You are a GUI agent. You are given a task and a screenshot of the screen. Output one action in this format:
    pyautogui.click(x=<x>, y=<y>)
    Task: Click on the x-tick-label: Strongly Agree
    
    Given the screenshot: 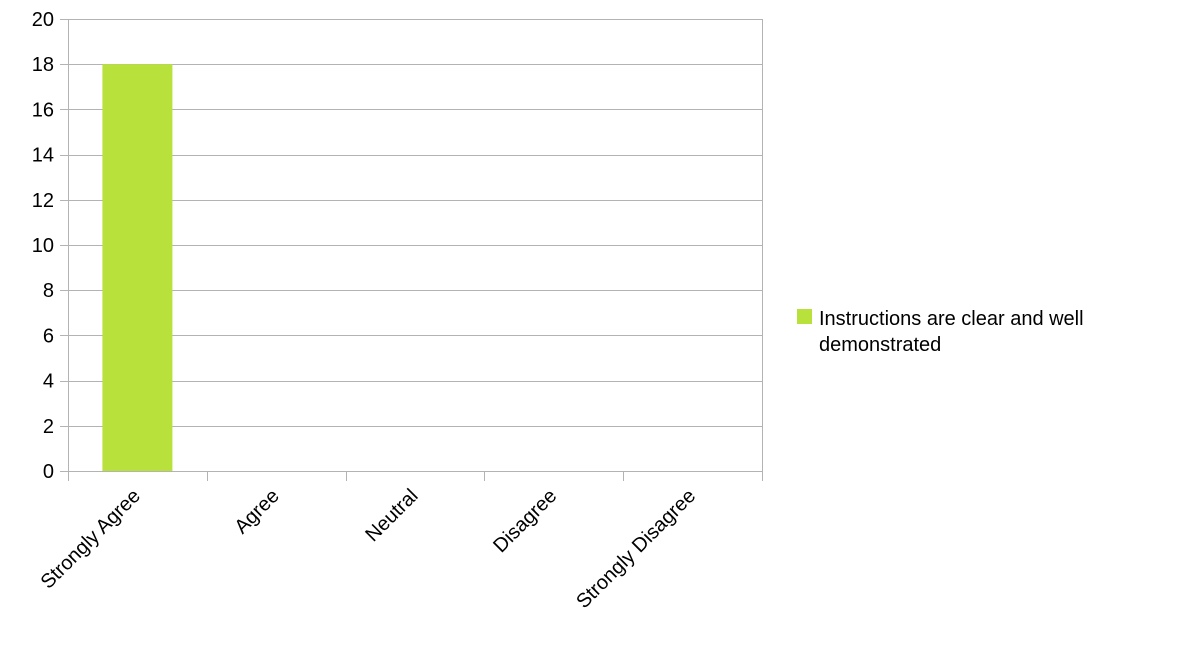 What is the action you would take?
    pyautogui.click(x=91, y=539)
    